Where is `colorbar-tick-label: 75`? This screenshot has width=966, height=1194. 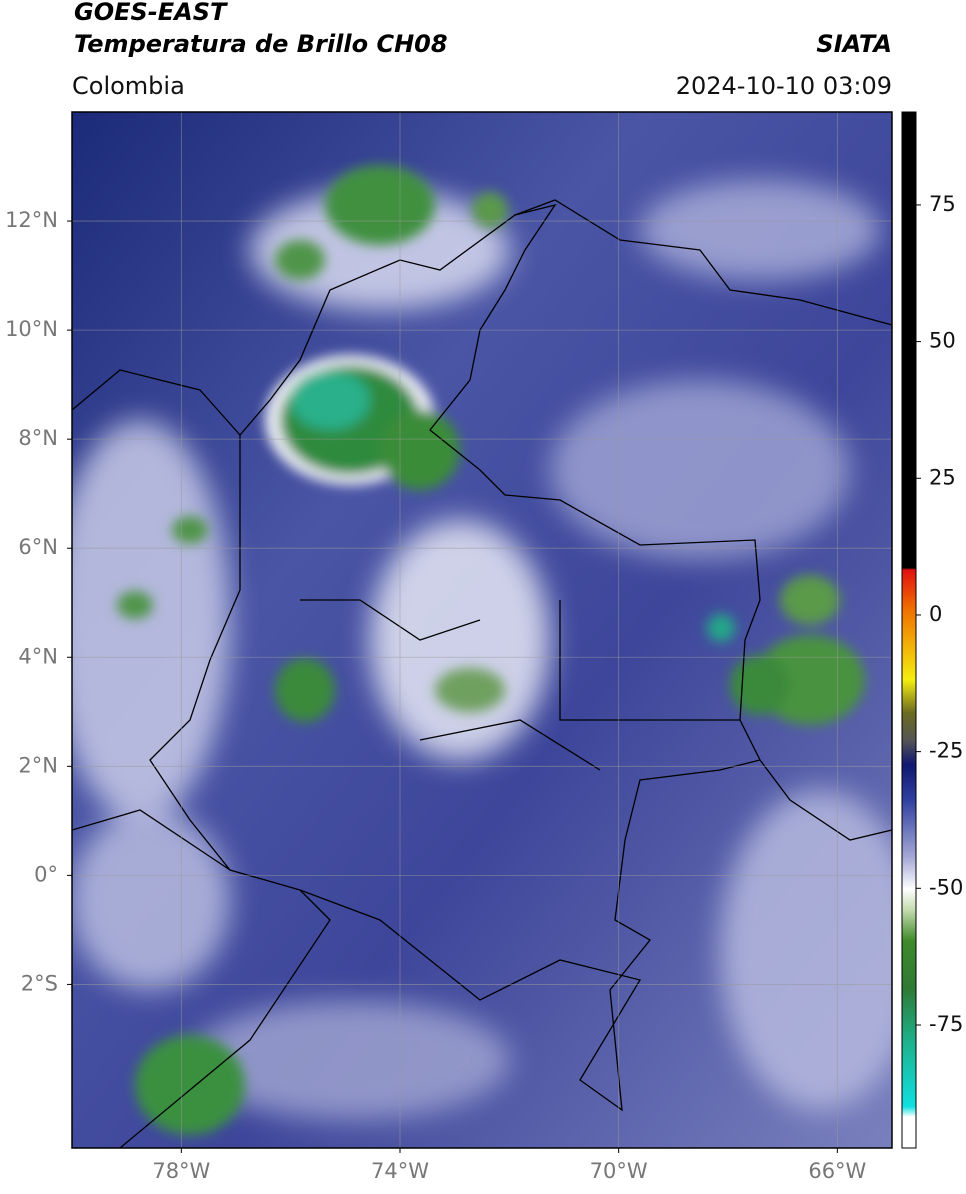
colorbar-tick-label: 75 is located at coordinates (942, 204).